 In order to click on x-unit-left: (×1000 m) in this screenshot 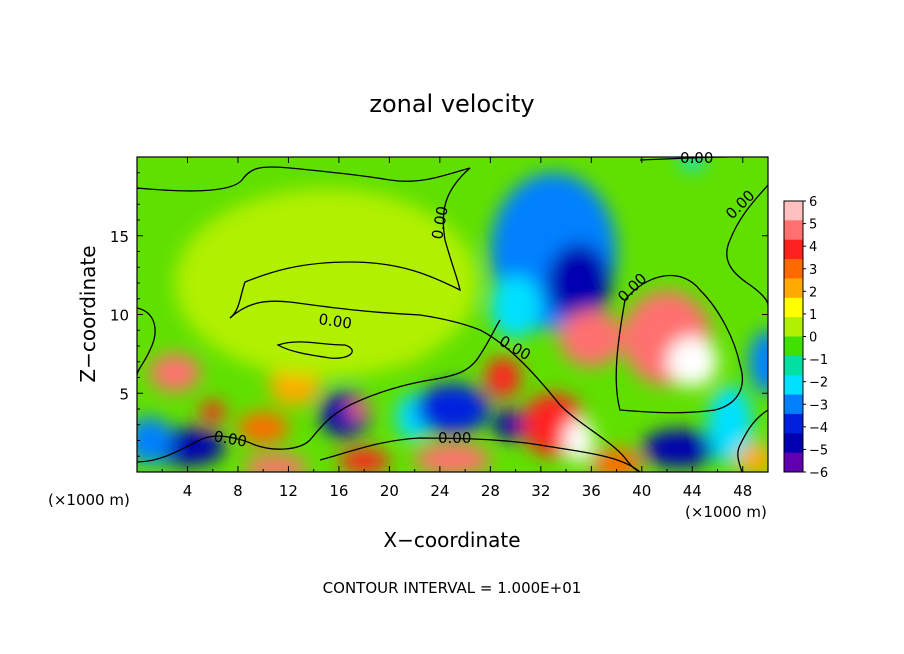, I will do `click(89, 500)`.